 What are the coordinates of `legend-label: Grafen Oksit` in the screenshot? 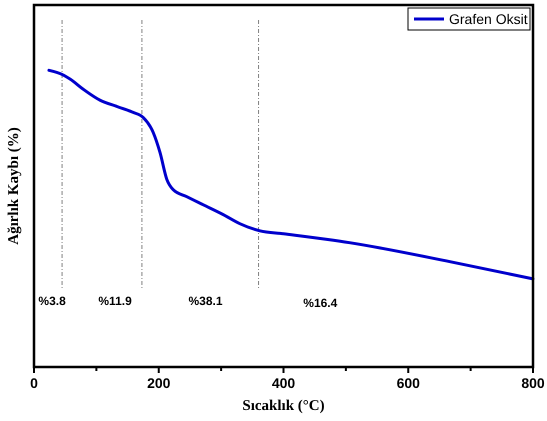 It's located at (488, 19).